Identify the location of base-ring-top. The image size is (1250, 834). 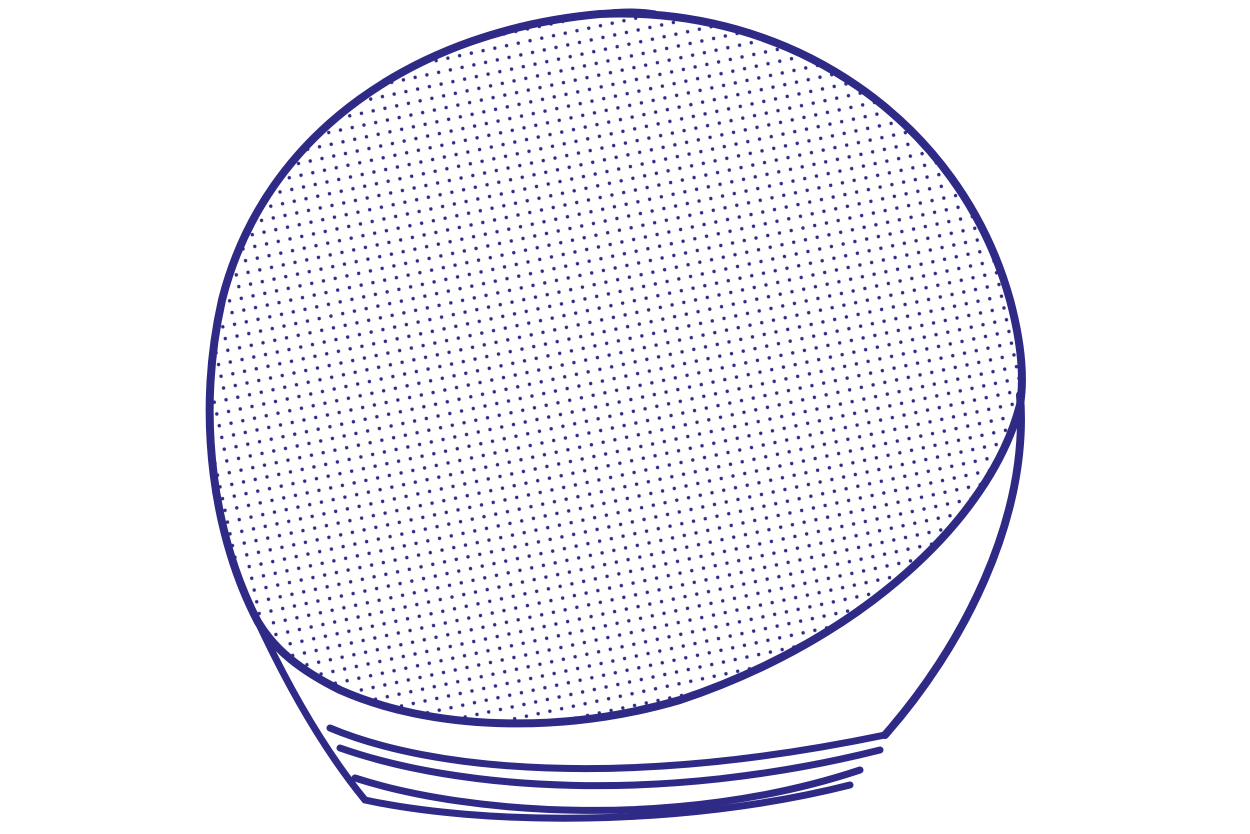
(607, 748).